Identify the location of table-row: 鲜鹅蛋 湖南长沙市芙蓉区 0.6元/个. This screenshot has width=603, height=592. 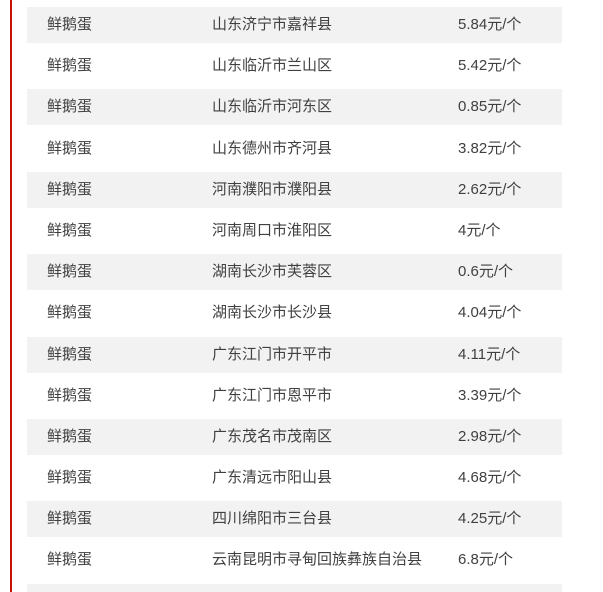
(294, 272).